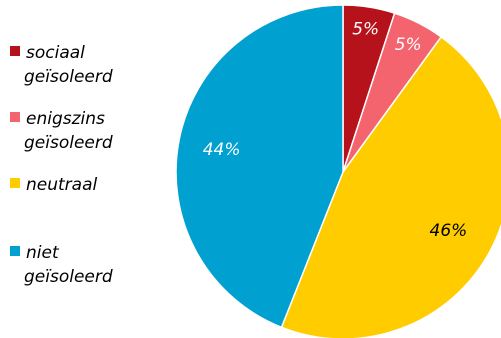 The height and width of the screenshot is (338, 501). What do you see at coordinates (222, 150) in the screenshot?
I see `data-label-niet-geisoleerd: 44%` at bounding box center [222, 150].